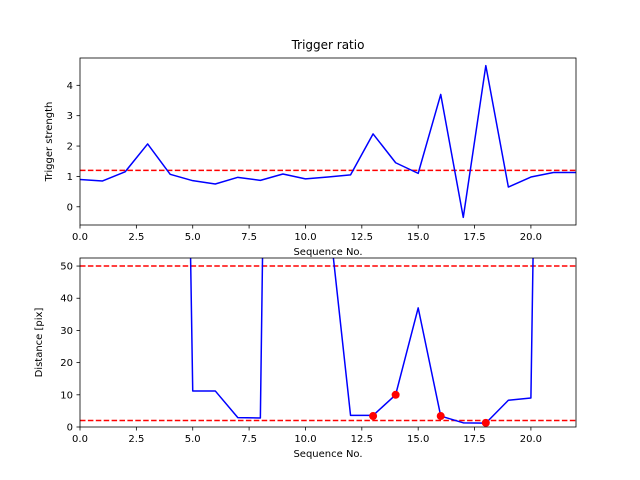 Image resolution: width=640 pixels, height=480 pixels. What do you see at coordinates (531, 237) in the screenshot?
I see `trigger-x-tick-label: 20.0` at bounding box center [531, 237].